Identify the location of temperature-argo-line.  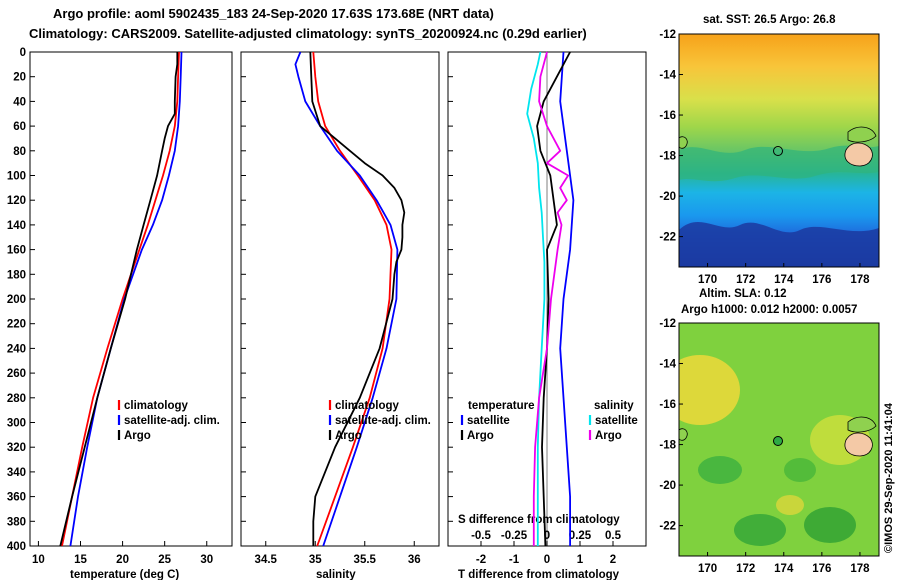
(119, 299).